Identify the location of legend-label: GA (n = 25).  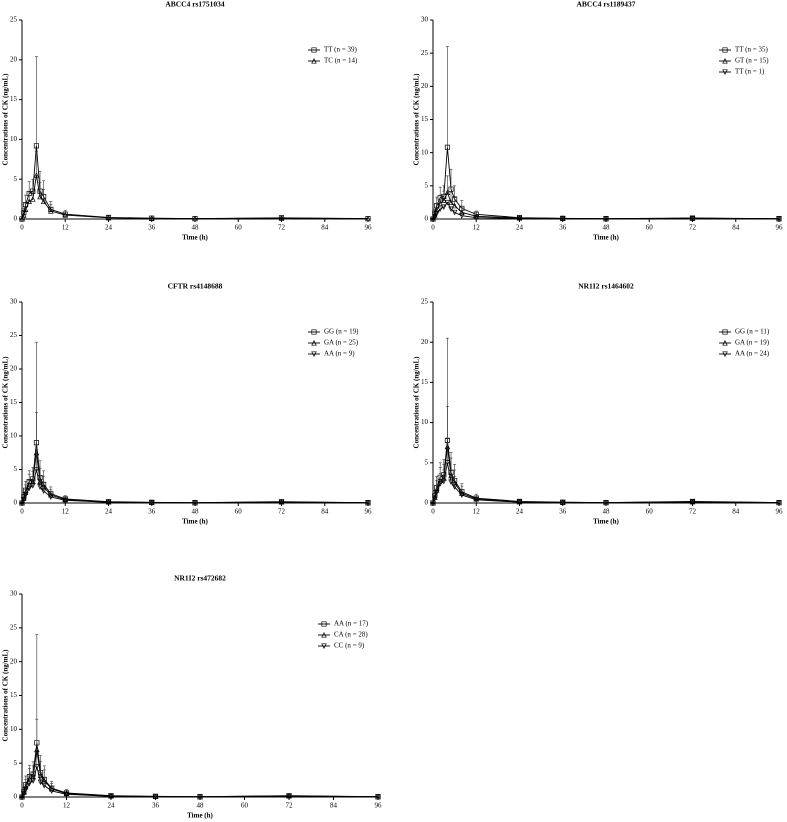
(341, 343).